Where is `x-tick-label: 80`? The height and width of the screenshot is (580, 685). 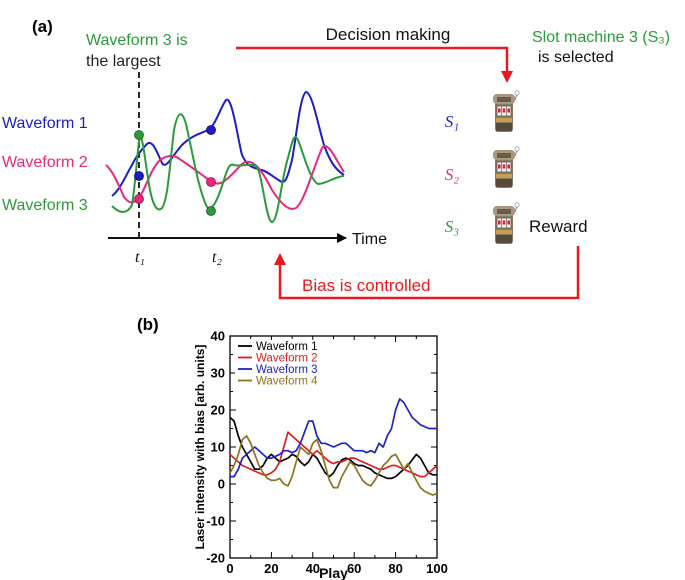
x-tick-label: 80 is located at coordinates (395, 568).